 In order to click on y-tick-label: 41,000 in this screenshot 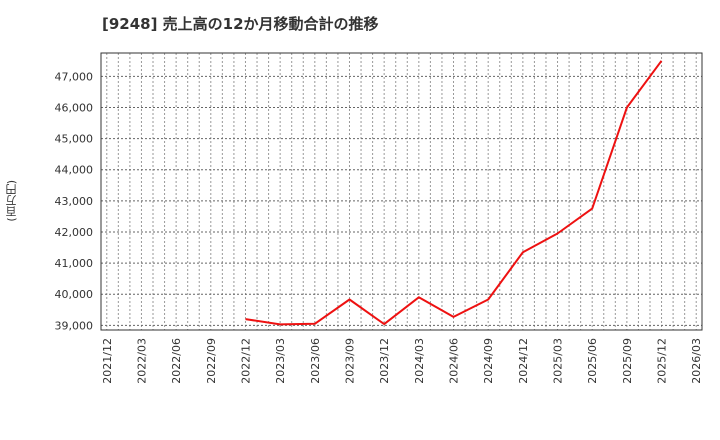, I will do `click(74, 263)`.